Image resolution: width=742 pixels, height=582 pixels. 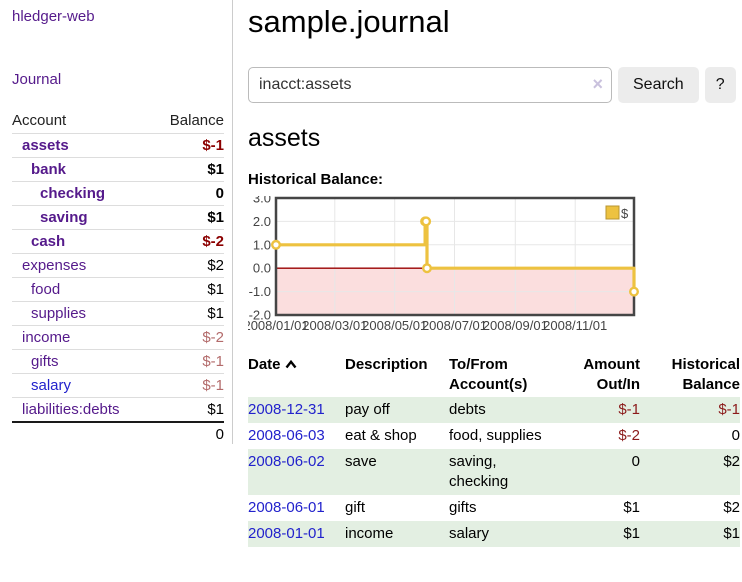 I want to click on app-brand-link: hledger-web, so click(x=53, y=16).